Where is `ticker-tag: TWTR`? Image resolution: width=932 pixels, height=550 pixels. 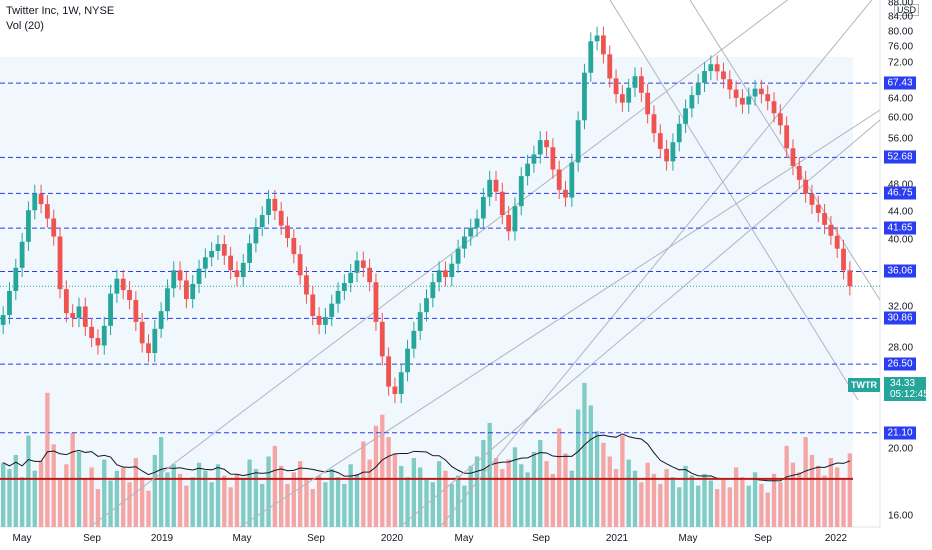
ticker-tag: TWTR is located at coordinates (864, 385).